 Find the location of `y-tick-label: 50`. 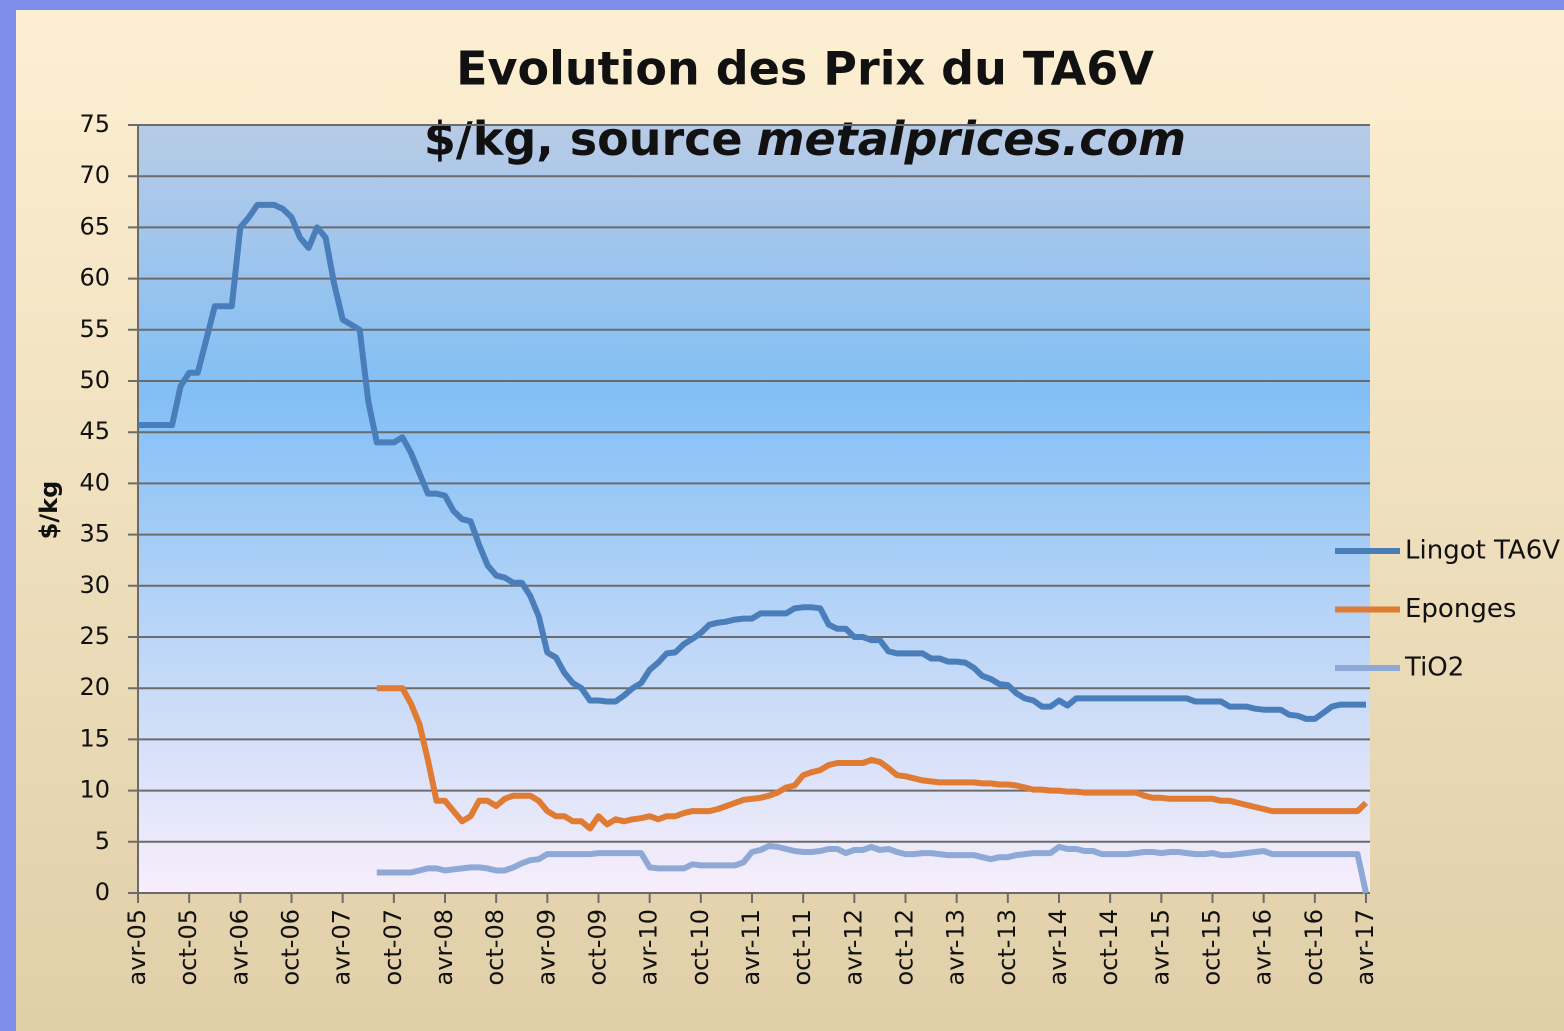

y-tick-label: 50 is located at coordinates (94, 380).